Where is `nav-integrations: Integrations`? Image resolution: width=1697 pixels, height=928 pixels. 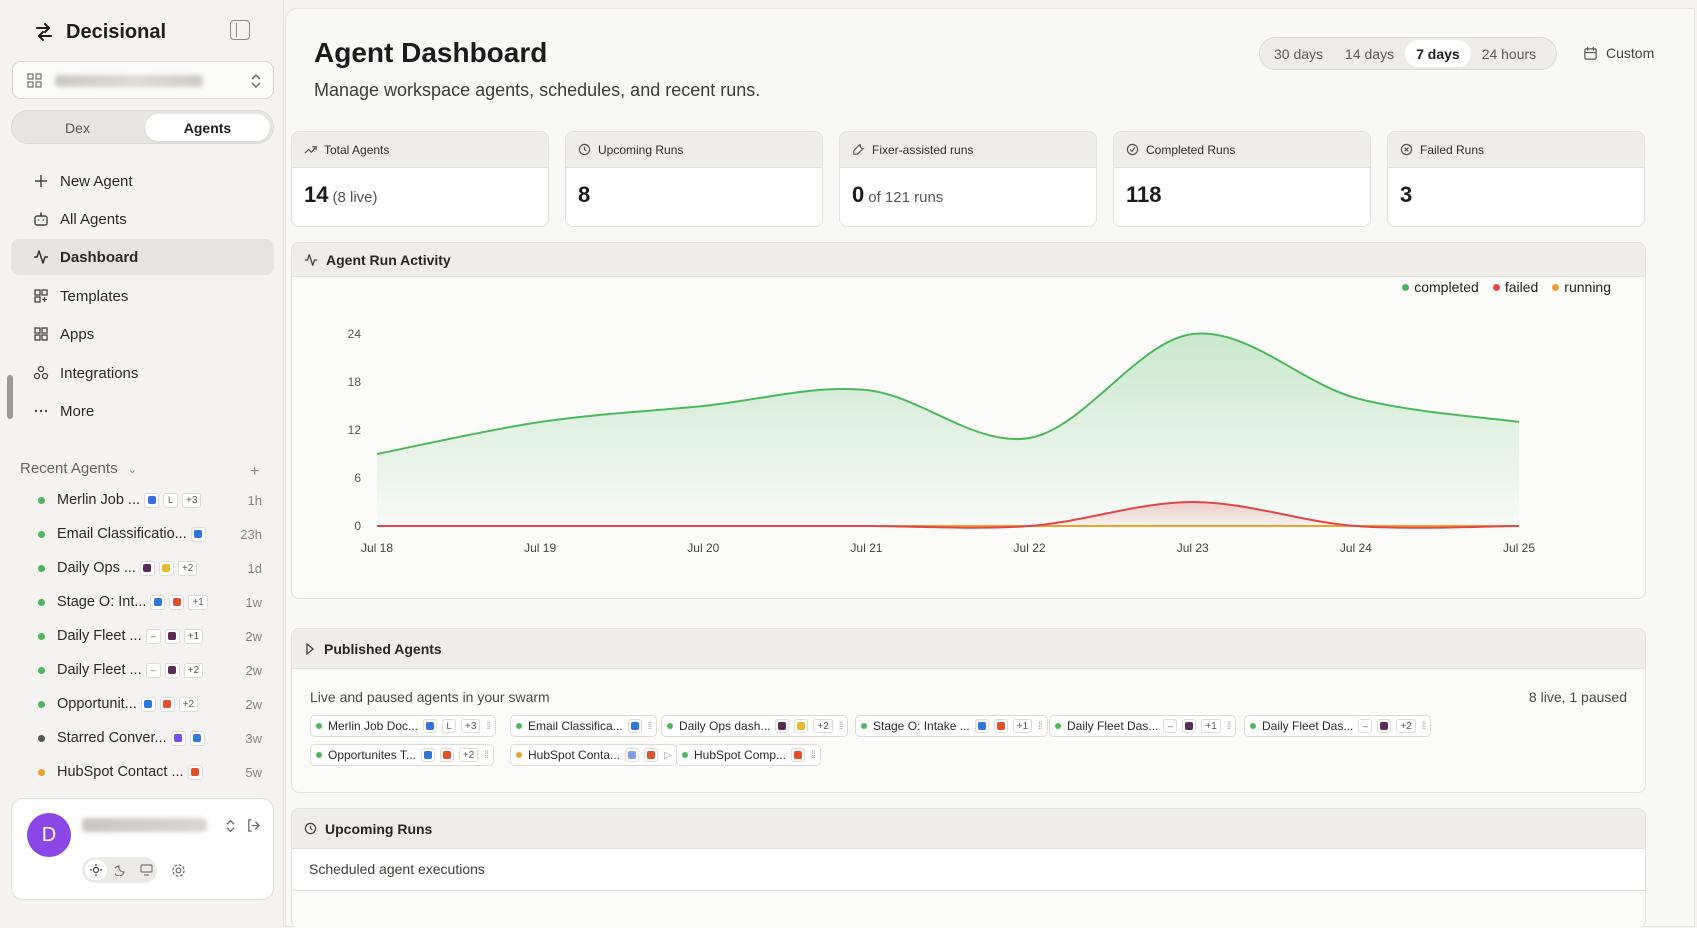 nav-integrations: Integrations is located at coordinates (142, 373).